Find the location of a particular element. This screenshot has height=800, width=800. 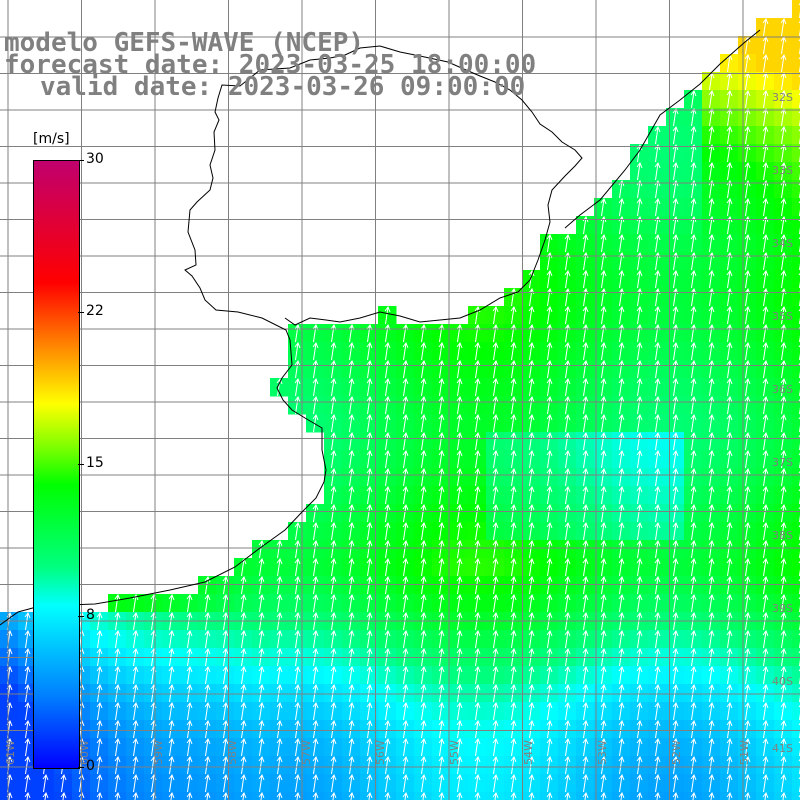

colorbar-unit: [m/s] is located at coordinates (51, 139).